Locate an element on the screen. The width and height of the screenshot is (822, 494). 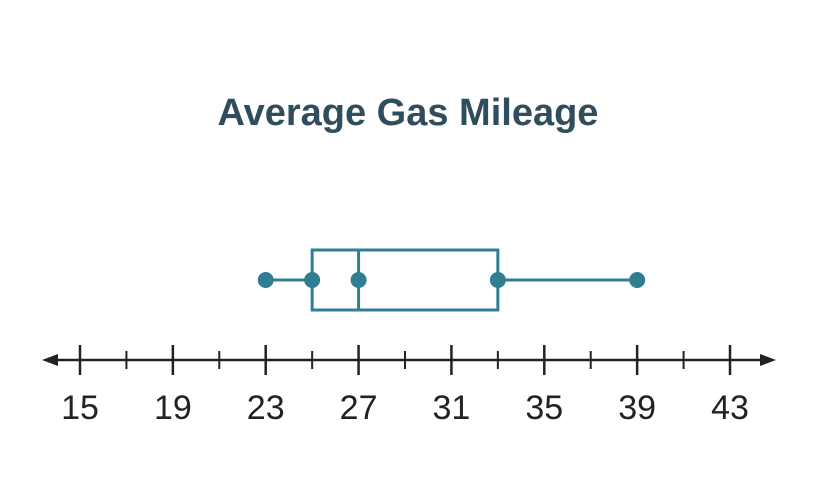
x-tick-label: 27 is located at coordinates (359, 408).